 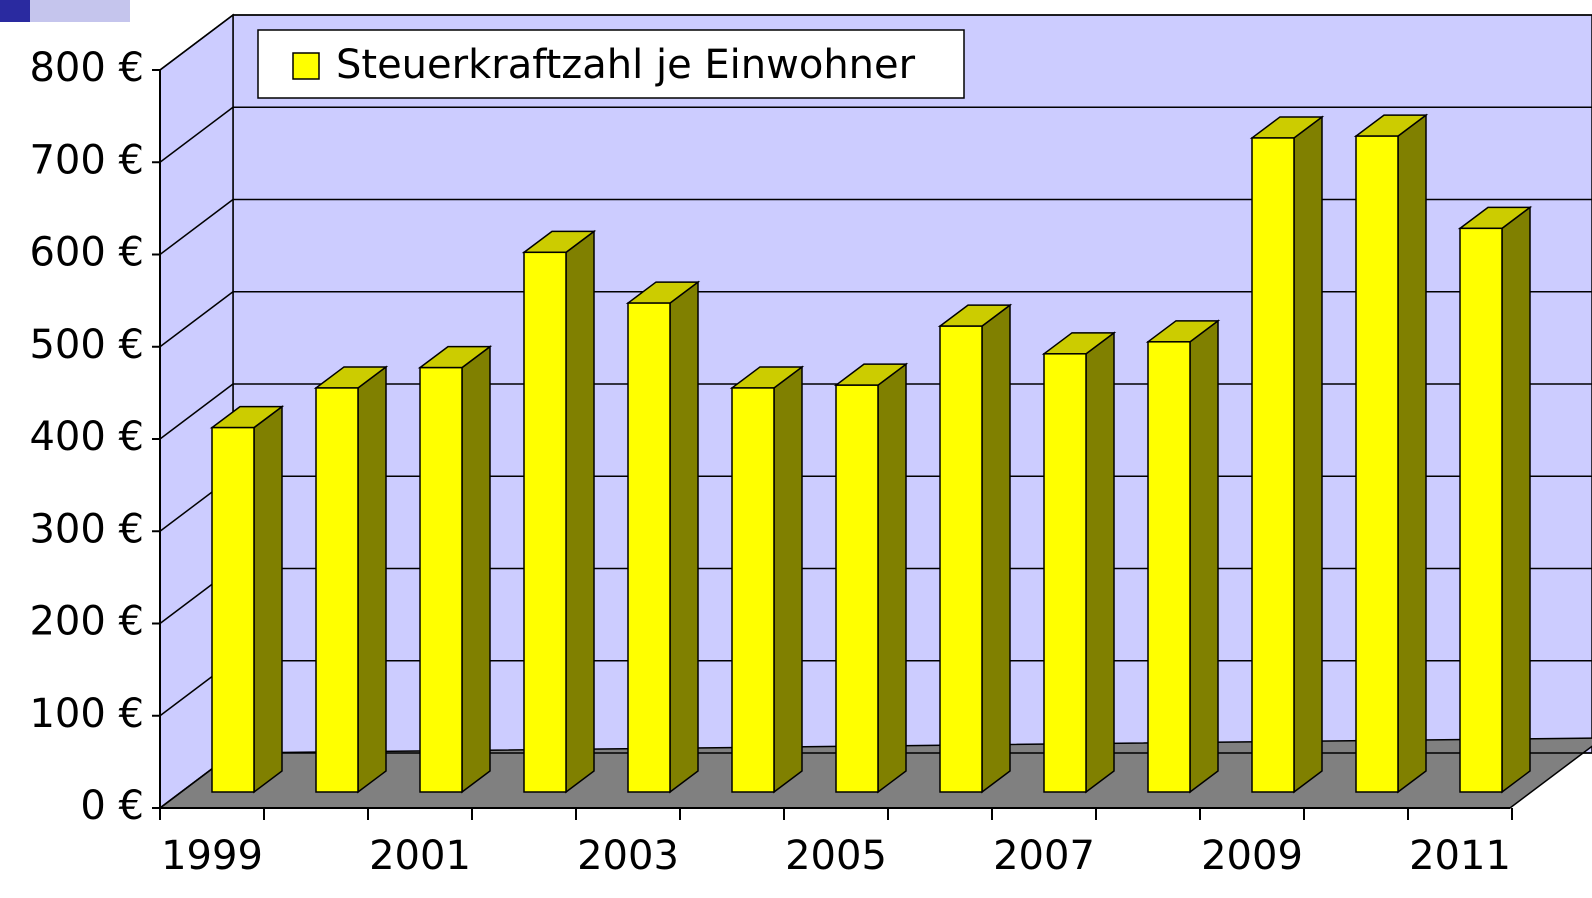 What do you see at coordinates (86, 160) in the screenshot?
I see `y-tick-label: 700 €` at bounding box center [86, 160].